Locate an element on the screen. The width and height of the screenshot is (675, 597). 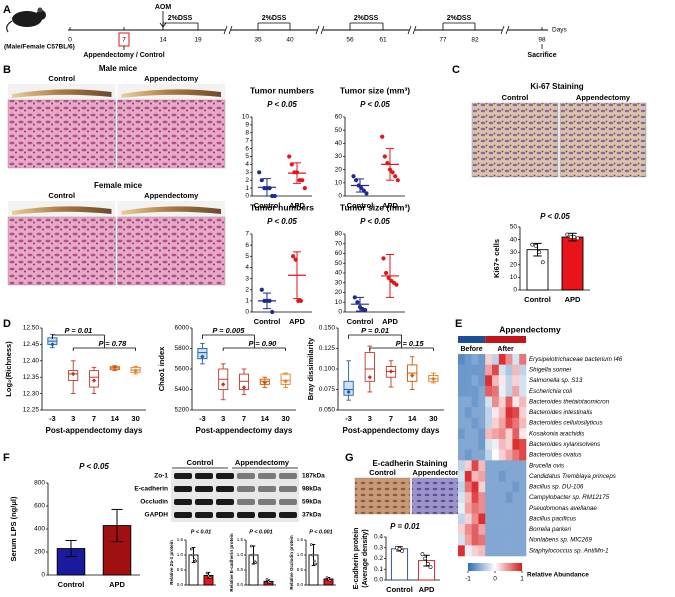
image-title: Male mice is located at coordinates (118, 68).